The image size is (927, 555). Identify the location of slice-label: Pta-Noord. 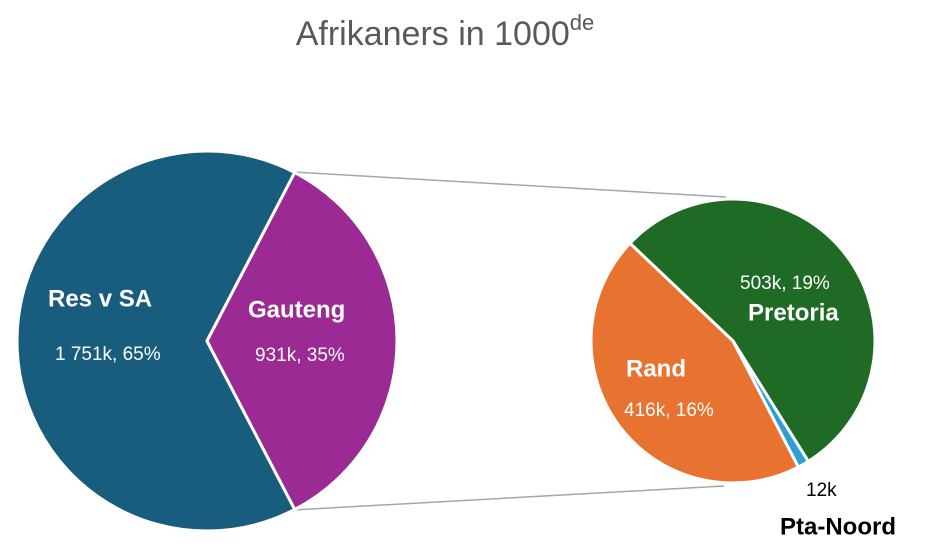
(838, 526).